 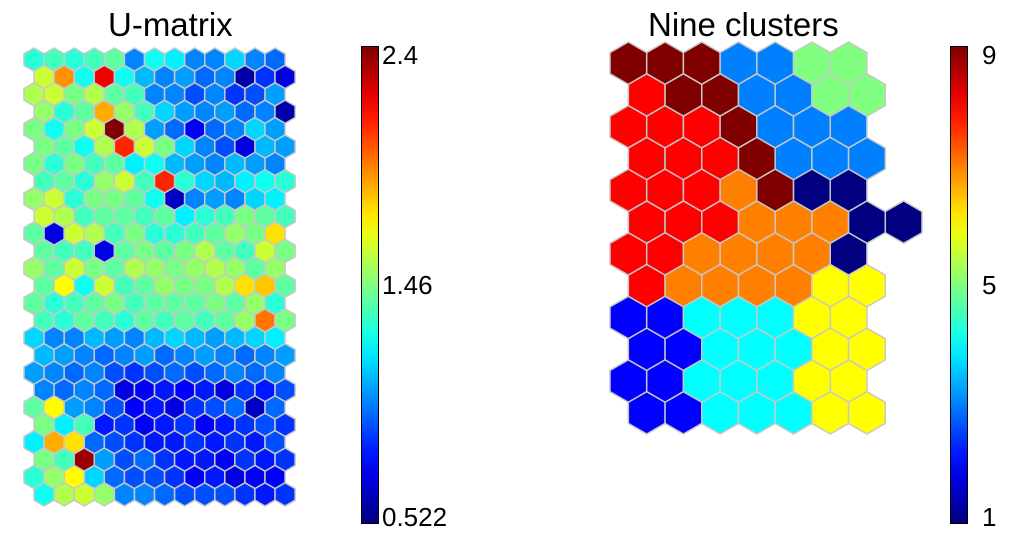 I want to click on umatrix-colorbar-max-tick: 2.4, so click(x=400, y=55).